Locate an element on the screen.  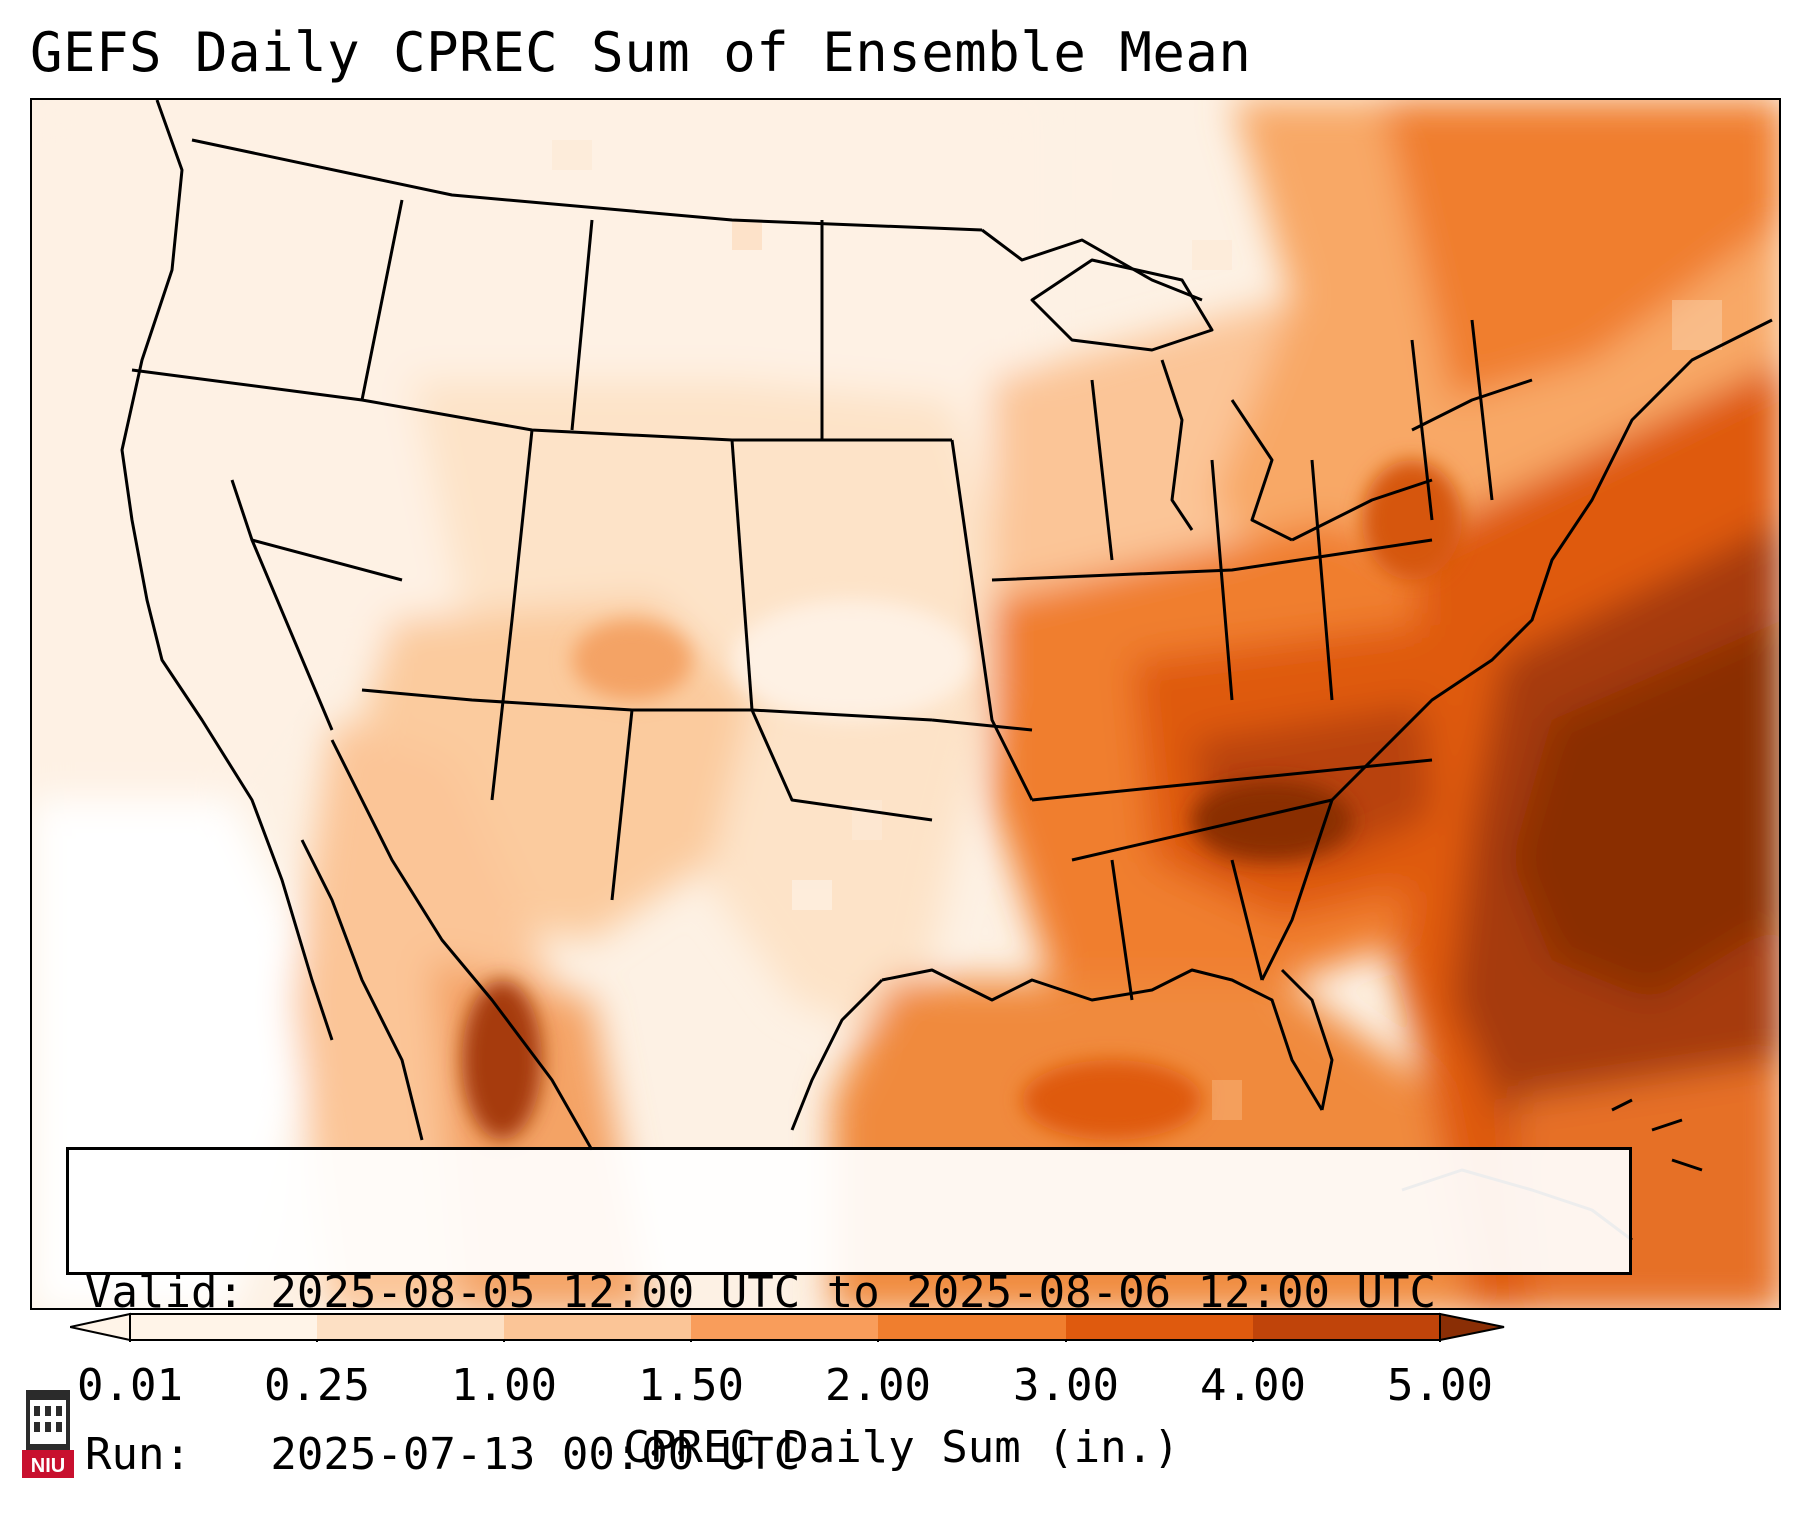
colorbar-outline is located at coordinates (785, 1327).